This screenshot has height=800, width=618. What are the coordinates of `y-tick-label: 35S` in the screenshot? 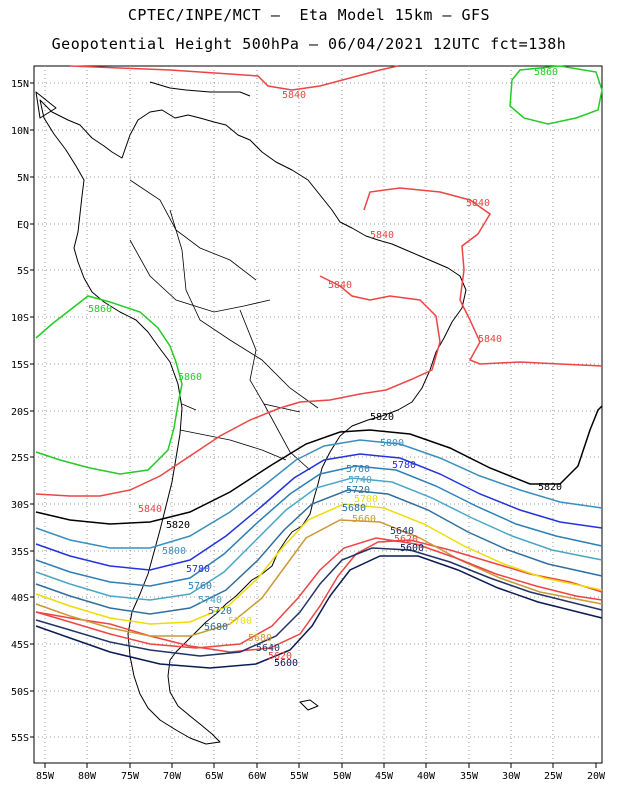 It's located at (20, 552).